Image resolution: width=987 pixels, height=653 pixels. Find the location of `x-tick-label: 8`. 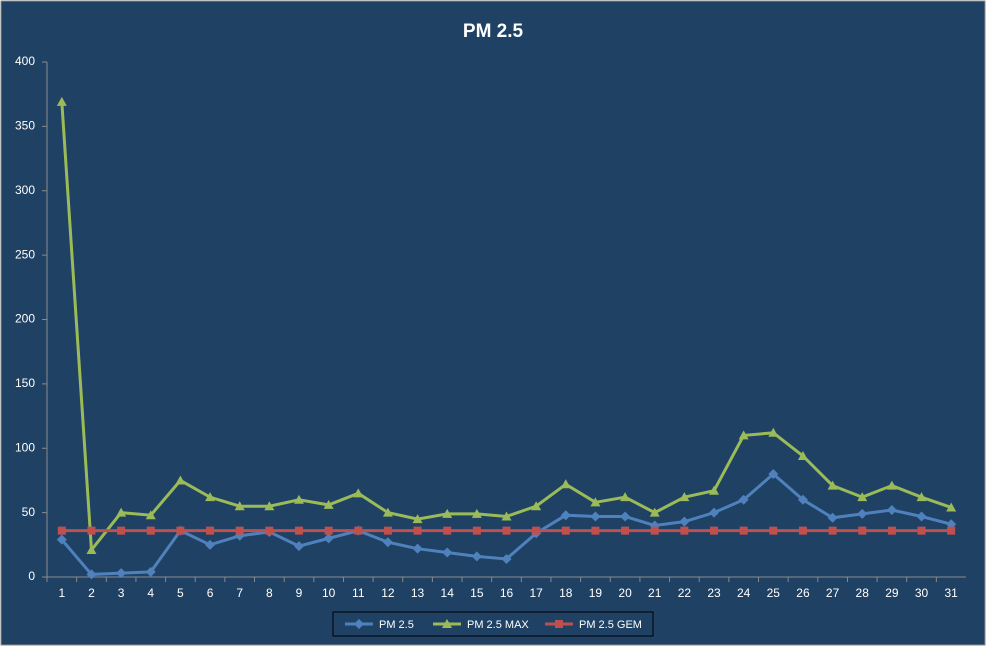

x-tick-label: 8 is located at coordinates (269, 593).